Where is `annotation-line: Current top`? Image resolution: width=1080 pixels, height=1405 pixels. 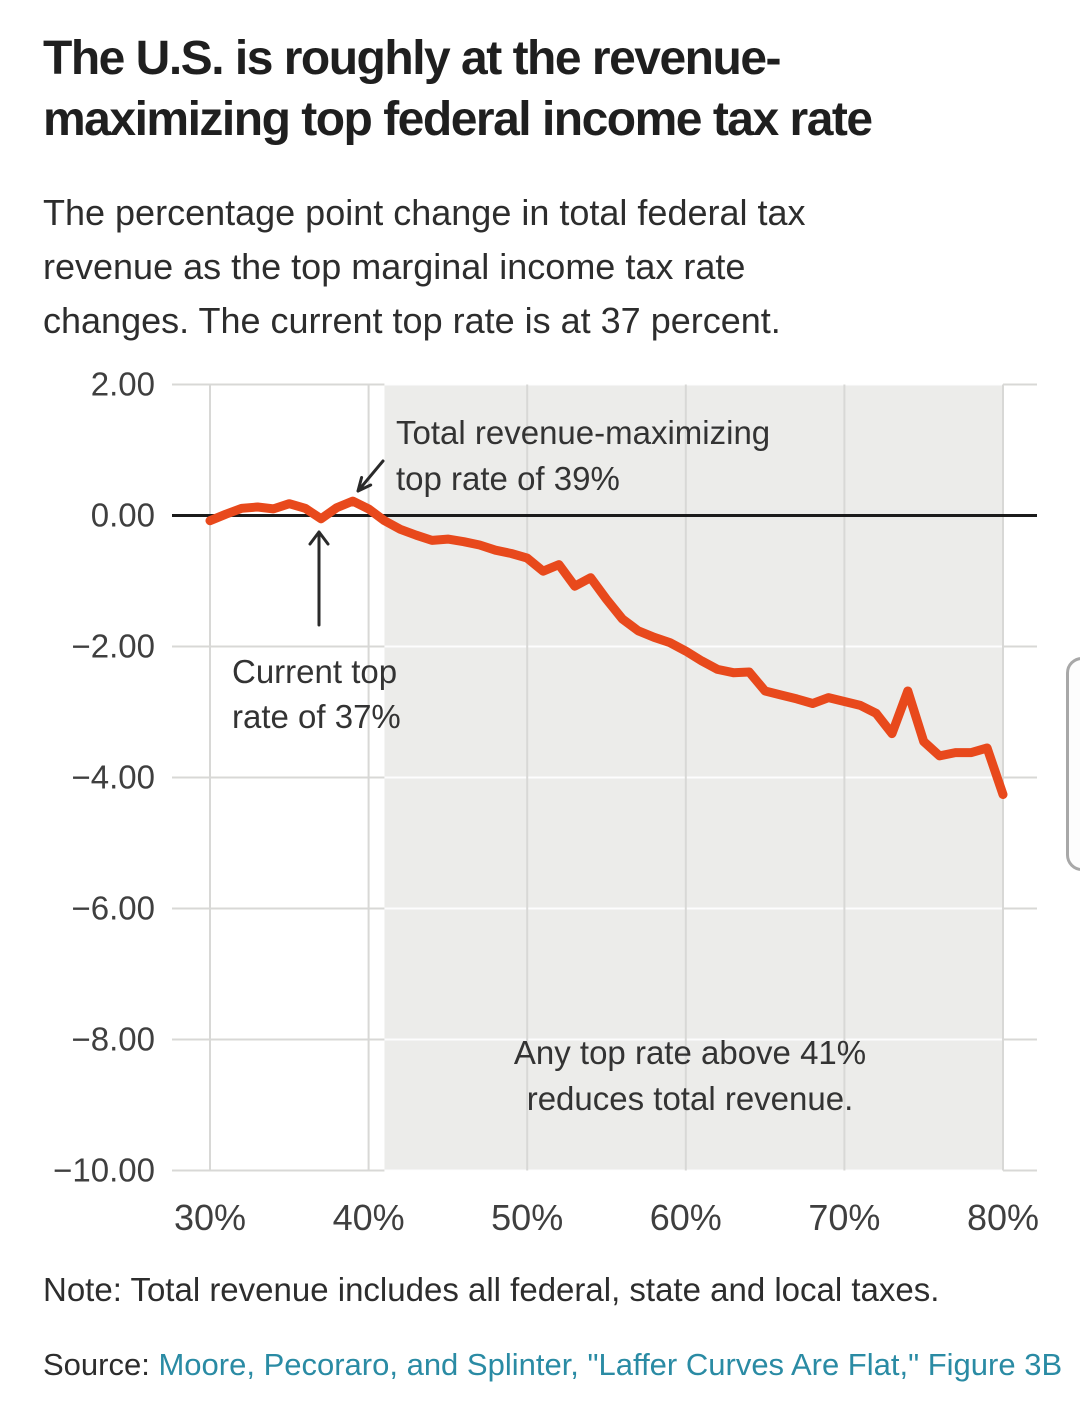 annotation-line: Current top is located at coordinates (315, 671).